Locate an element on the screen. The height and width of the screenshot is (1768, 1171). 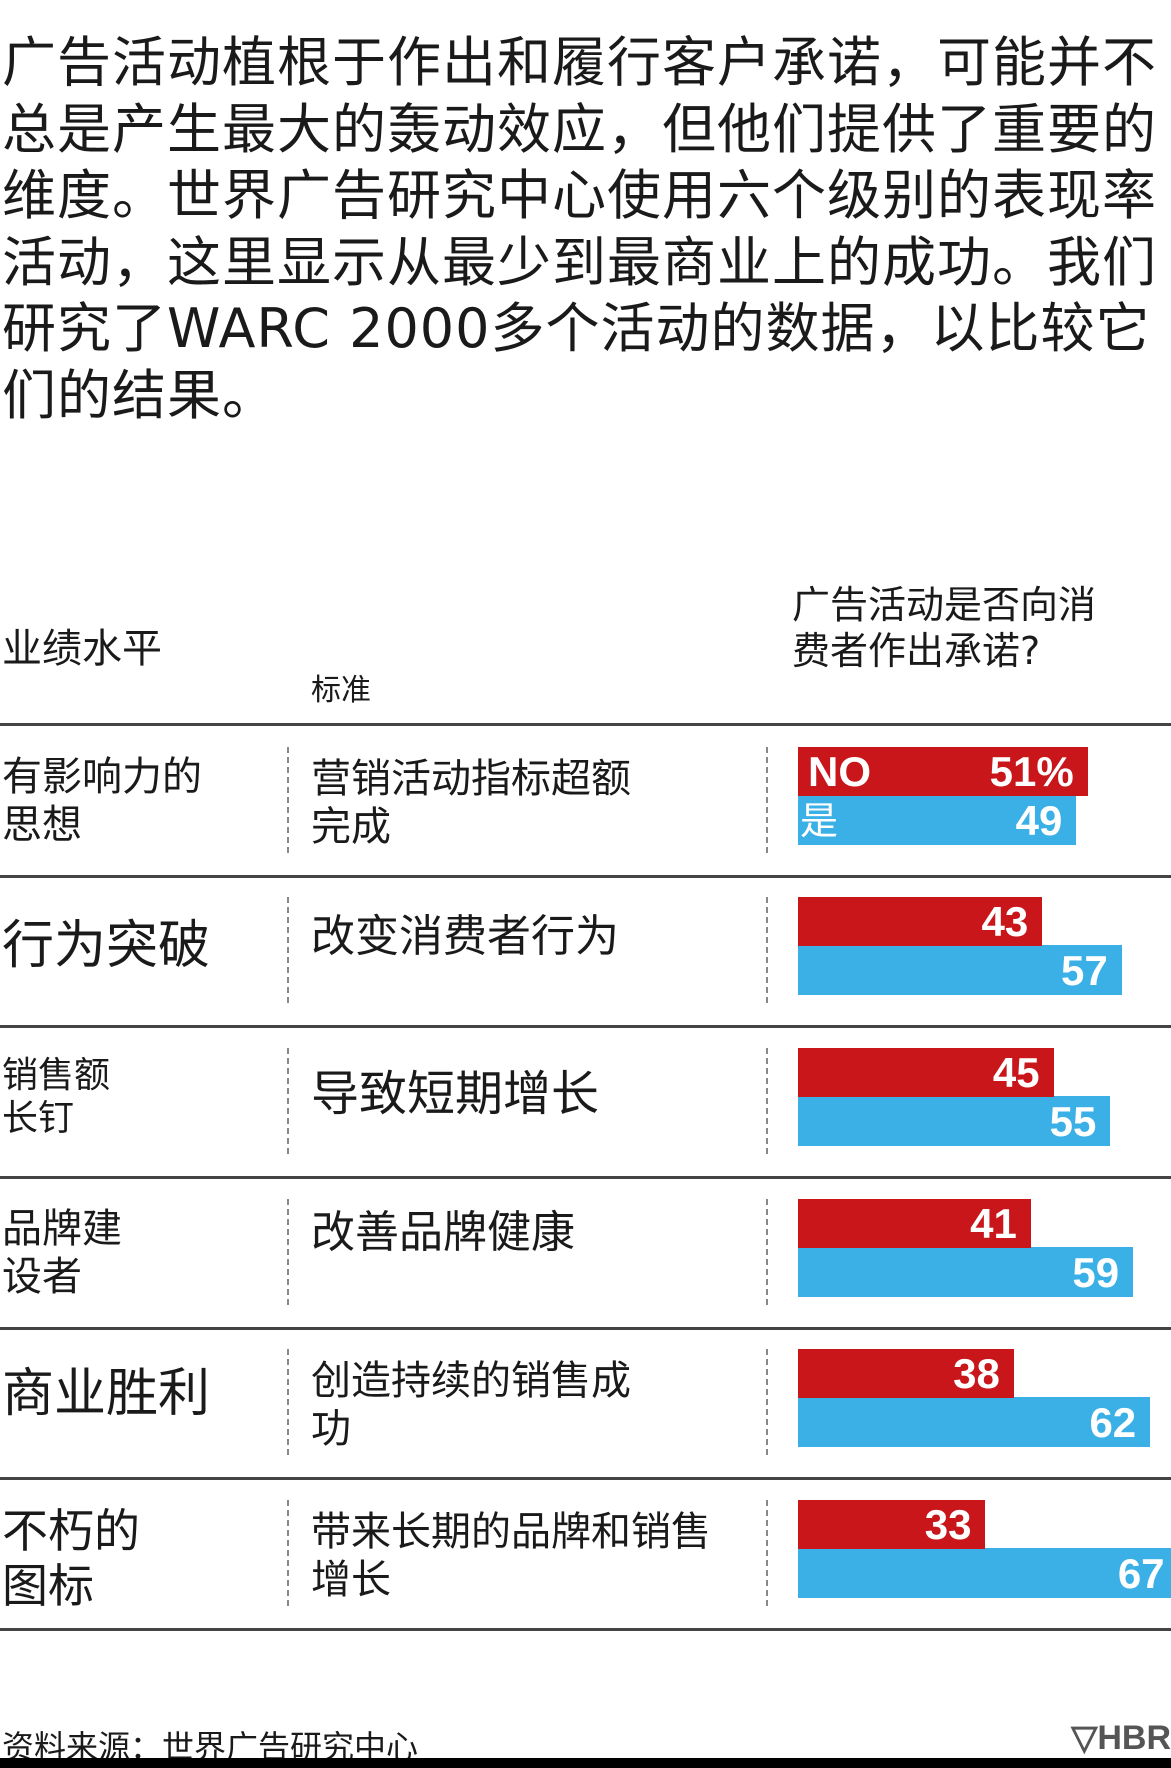
bar-yes: 59 is located at coordinates (966, 1272).